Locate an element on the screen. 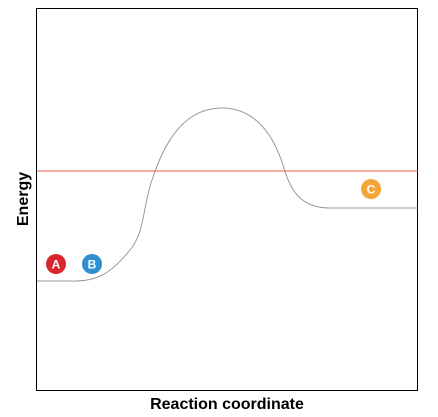 Image resolution: width=438 pixels, height=417 pixels. marker-c: C is located at coordinates (371, 189).